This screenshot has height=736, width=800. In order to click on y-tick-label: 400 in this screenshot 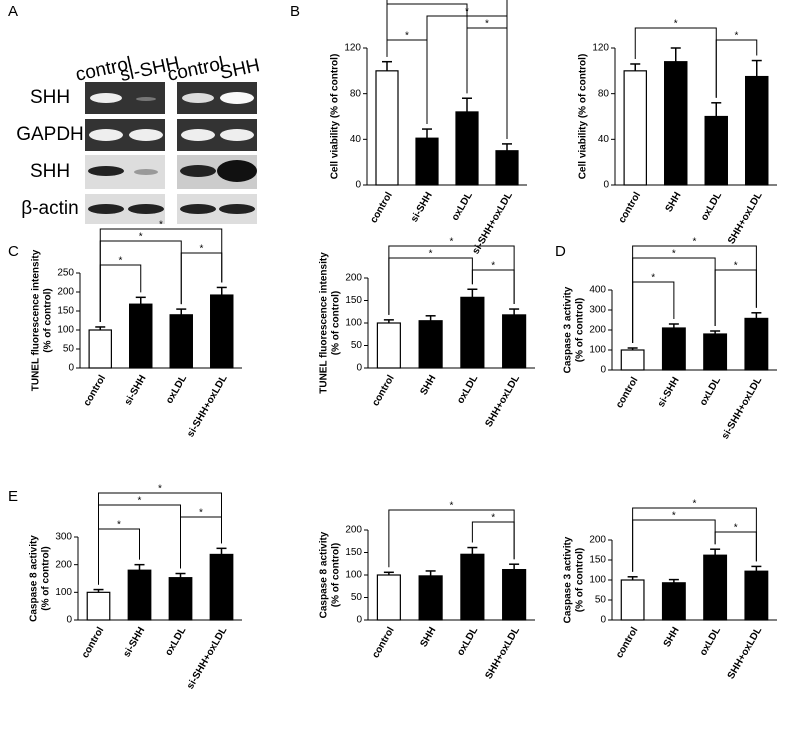, I will do `click(597, 290)`.